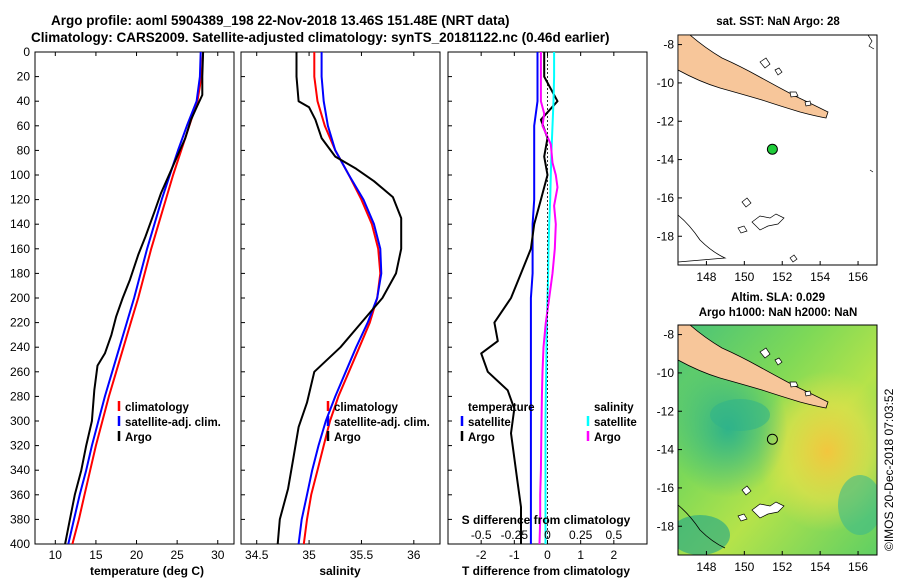  Describe the element at coordinates (20, 200) in the screenshot. I see `depth-tick-label: 120` at that location.